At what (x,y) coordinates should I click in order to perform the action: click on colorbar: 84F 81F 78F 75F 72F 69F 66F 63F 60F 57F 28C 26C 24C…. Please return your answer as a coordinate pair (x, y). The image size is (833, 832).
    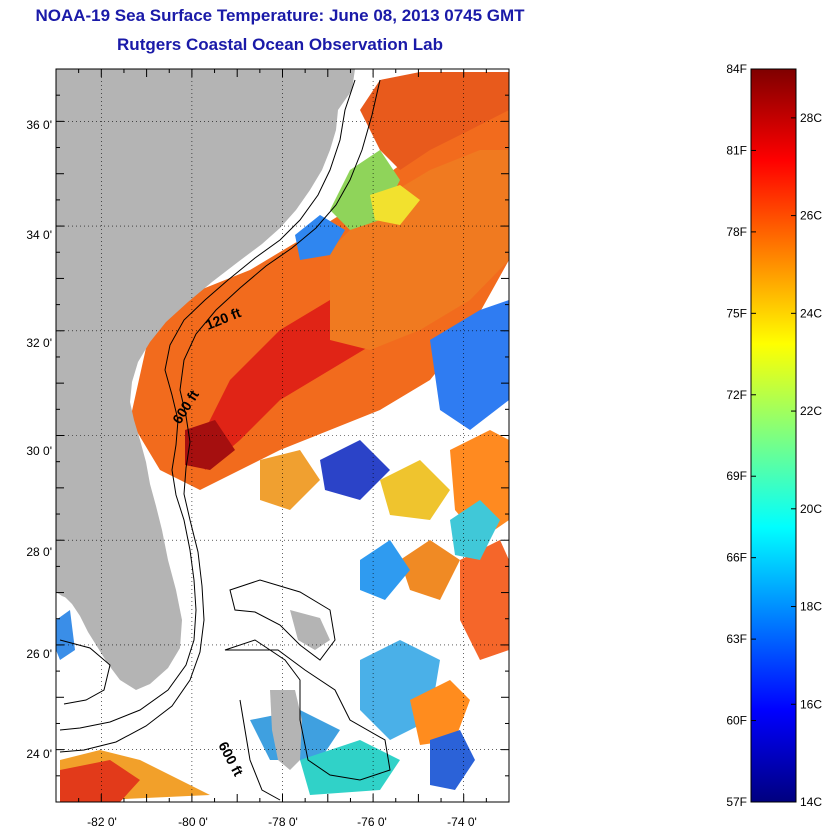
    Looking at the image, I should click on (774, 435).